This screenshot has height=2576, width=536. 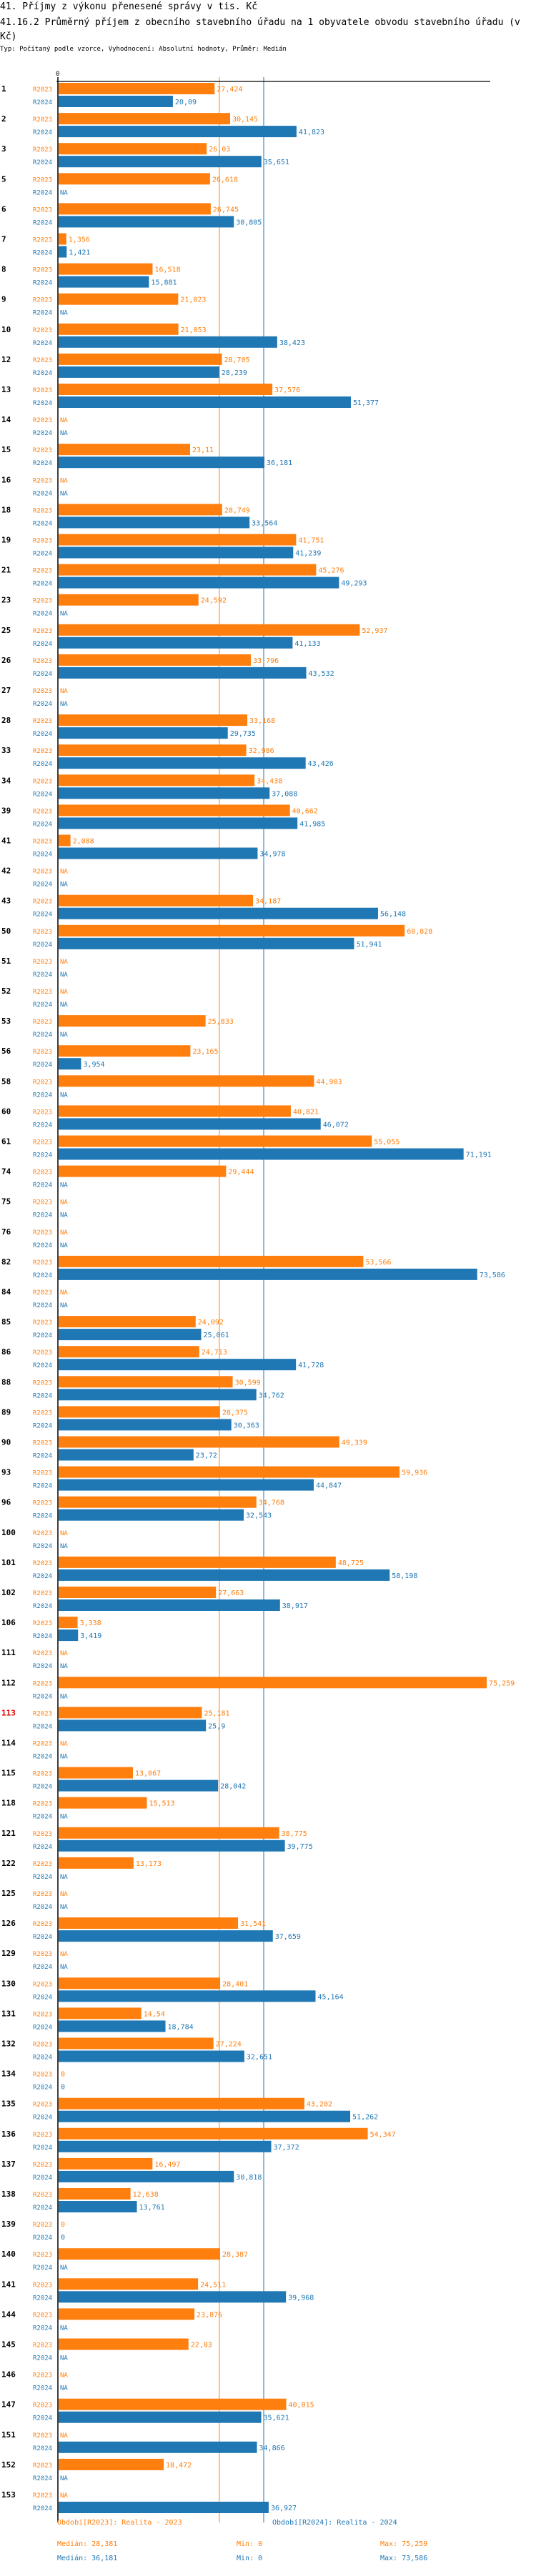 What do you see at coordinates (6, 1352) in the screenshot?
I see `category-label: 86` at bounding box center [6, 1352].